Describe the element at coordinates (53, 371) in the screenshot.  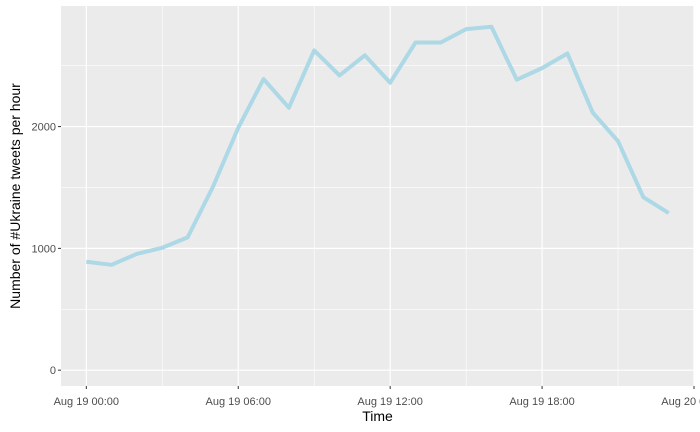
I see `y-tick-label: 0` at that location.